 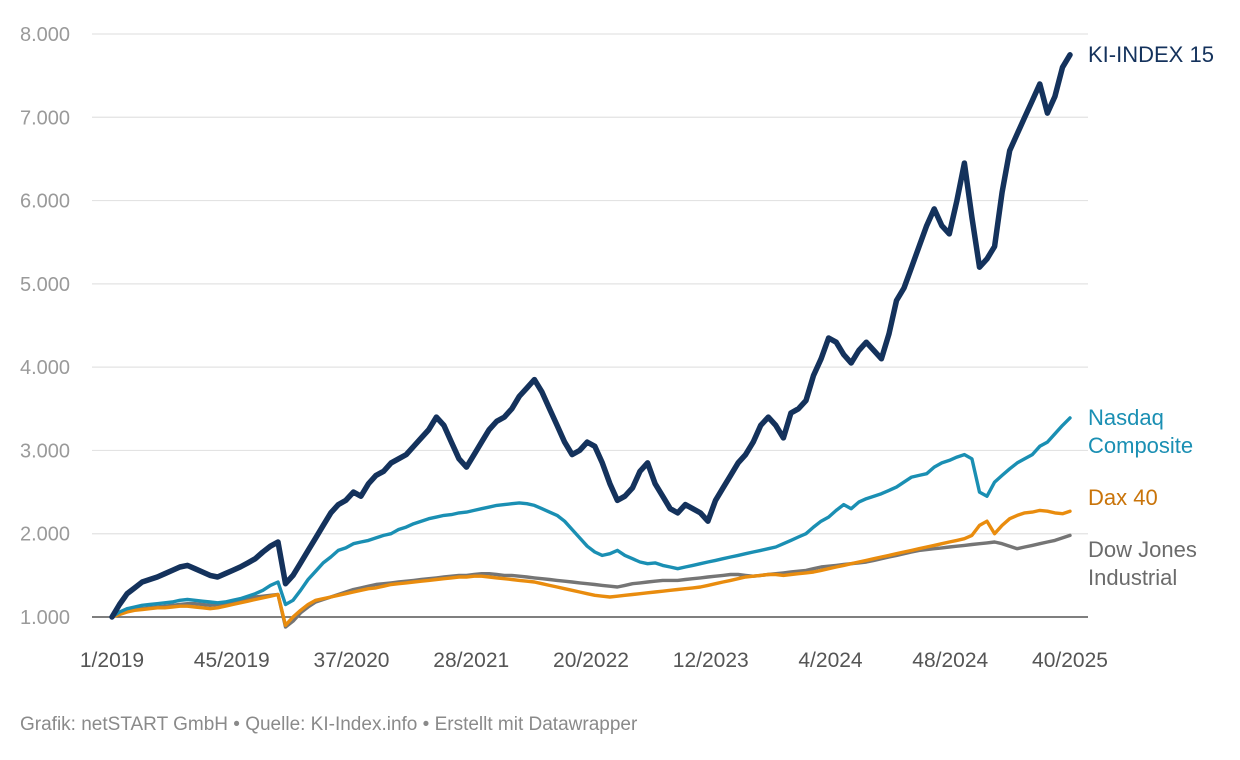 What do you see at coordinates (1151, 54) in the screenshot?
I see `series-label: KI-INDEX 15` at bounding box center [1151, 54].